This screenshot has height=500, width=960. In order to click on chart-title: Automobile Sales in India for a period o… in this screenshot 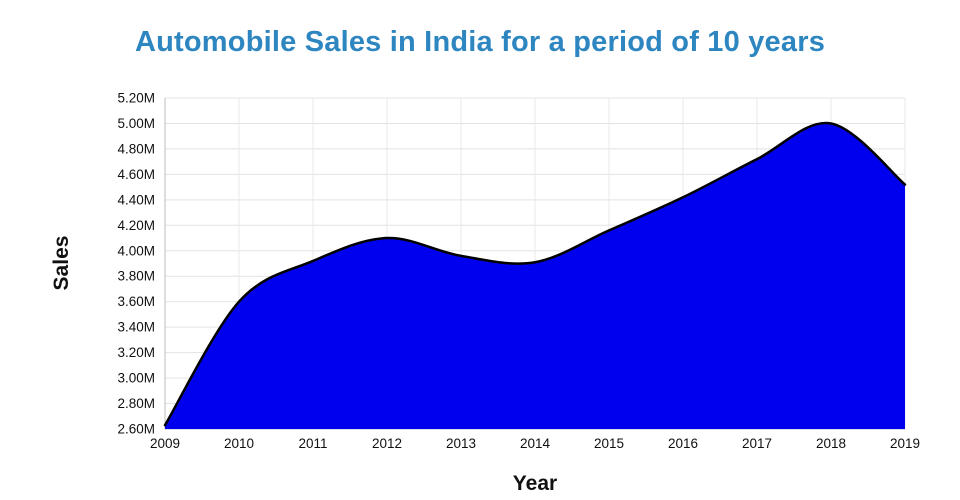, I will do `click(480, 42)`.